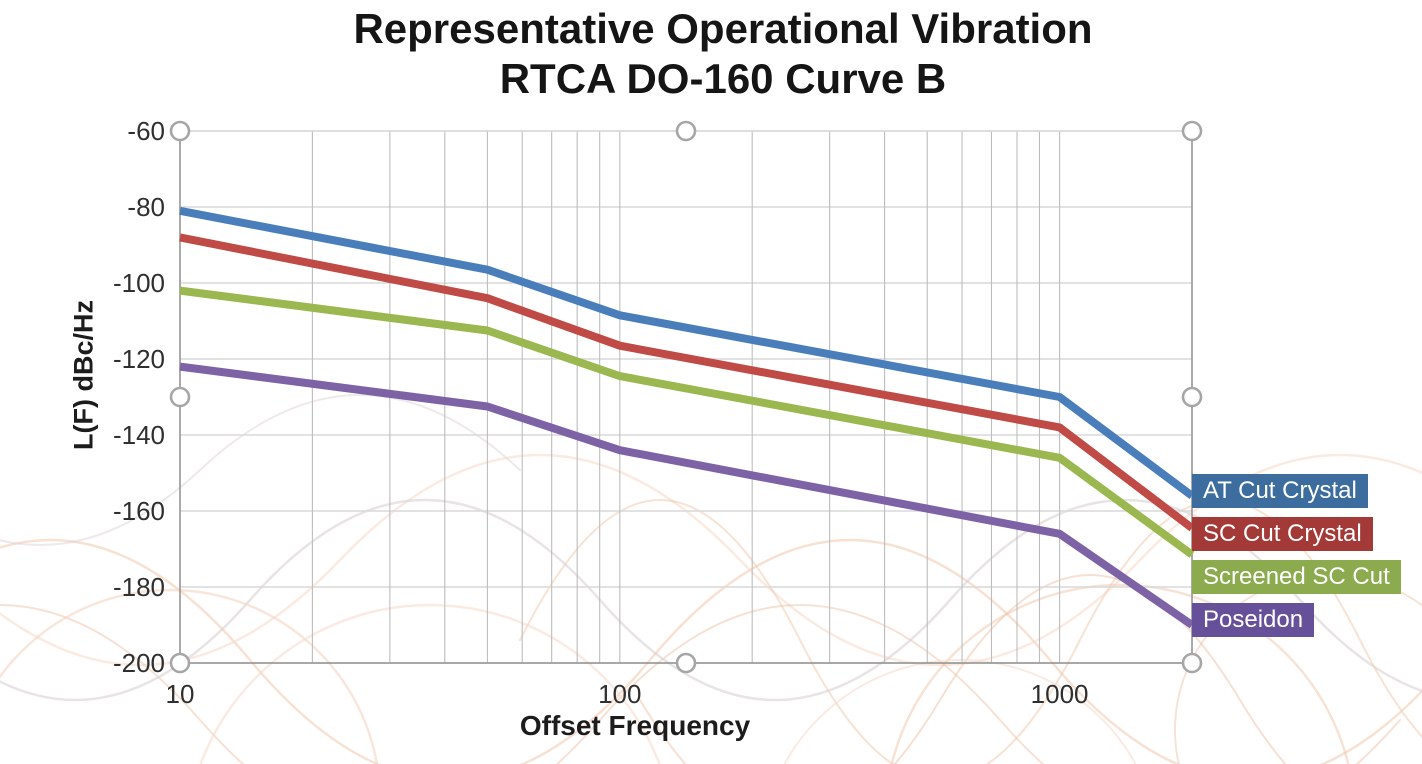 The image size is (1422, 764). What do you see at coordinates (139, 663) in the screenshot?
I see `y-tick-label: -200` at bounding box center [139, 663].